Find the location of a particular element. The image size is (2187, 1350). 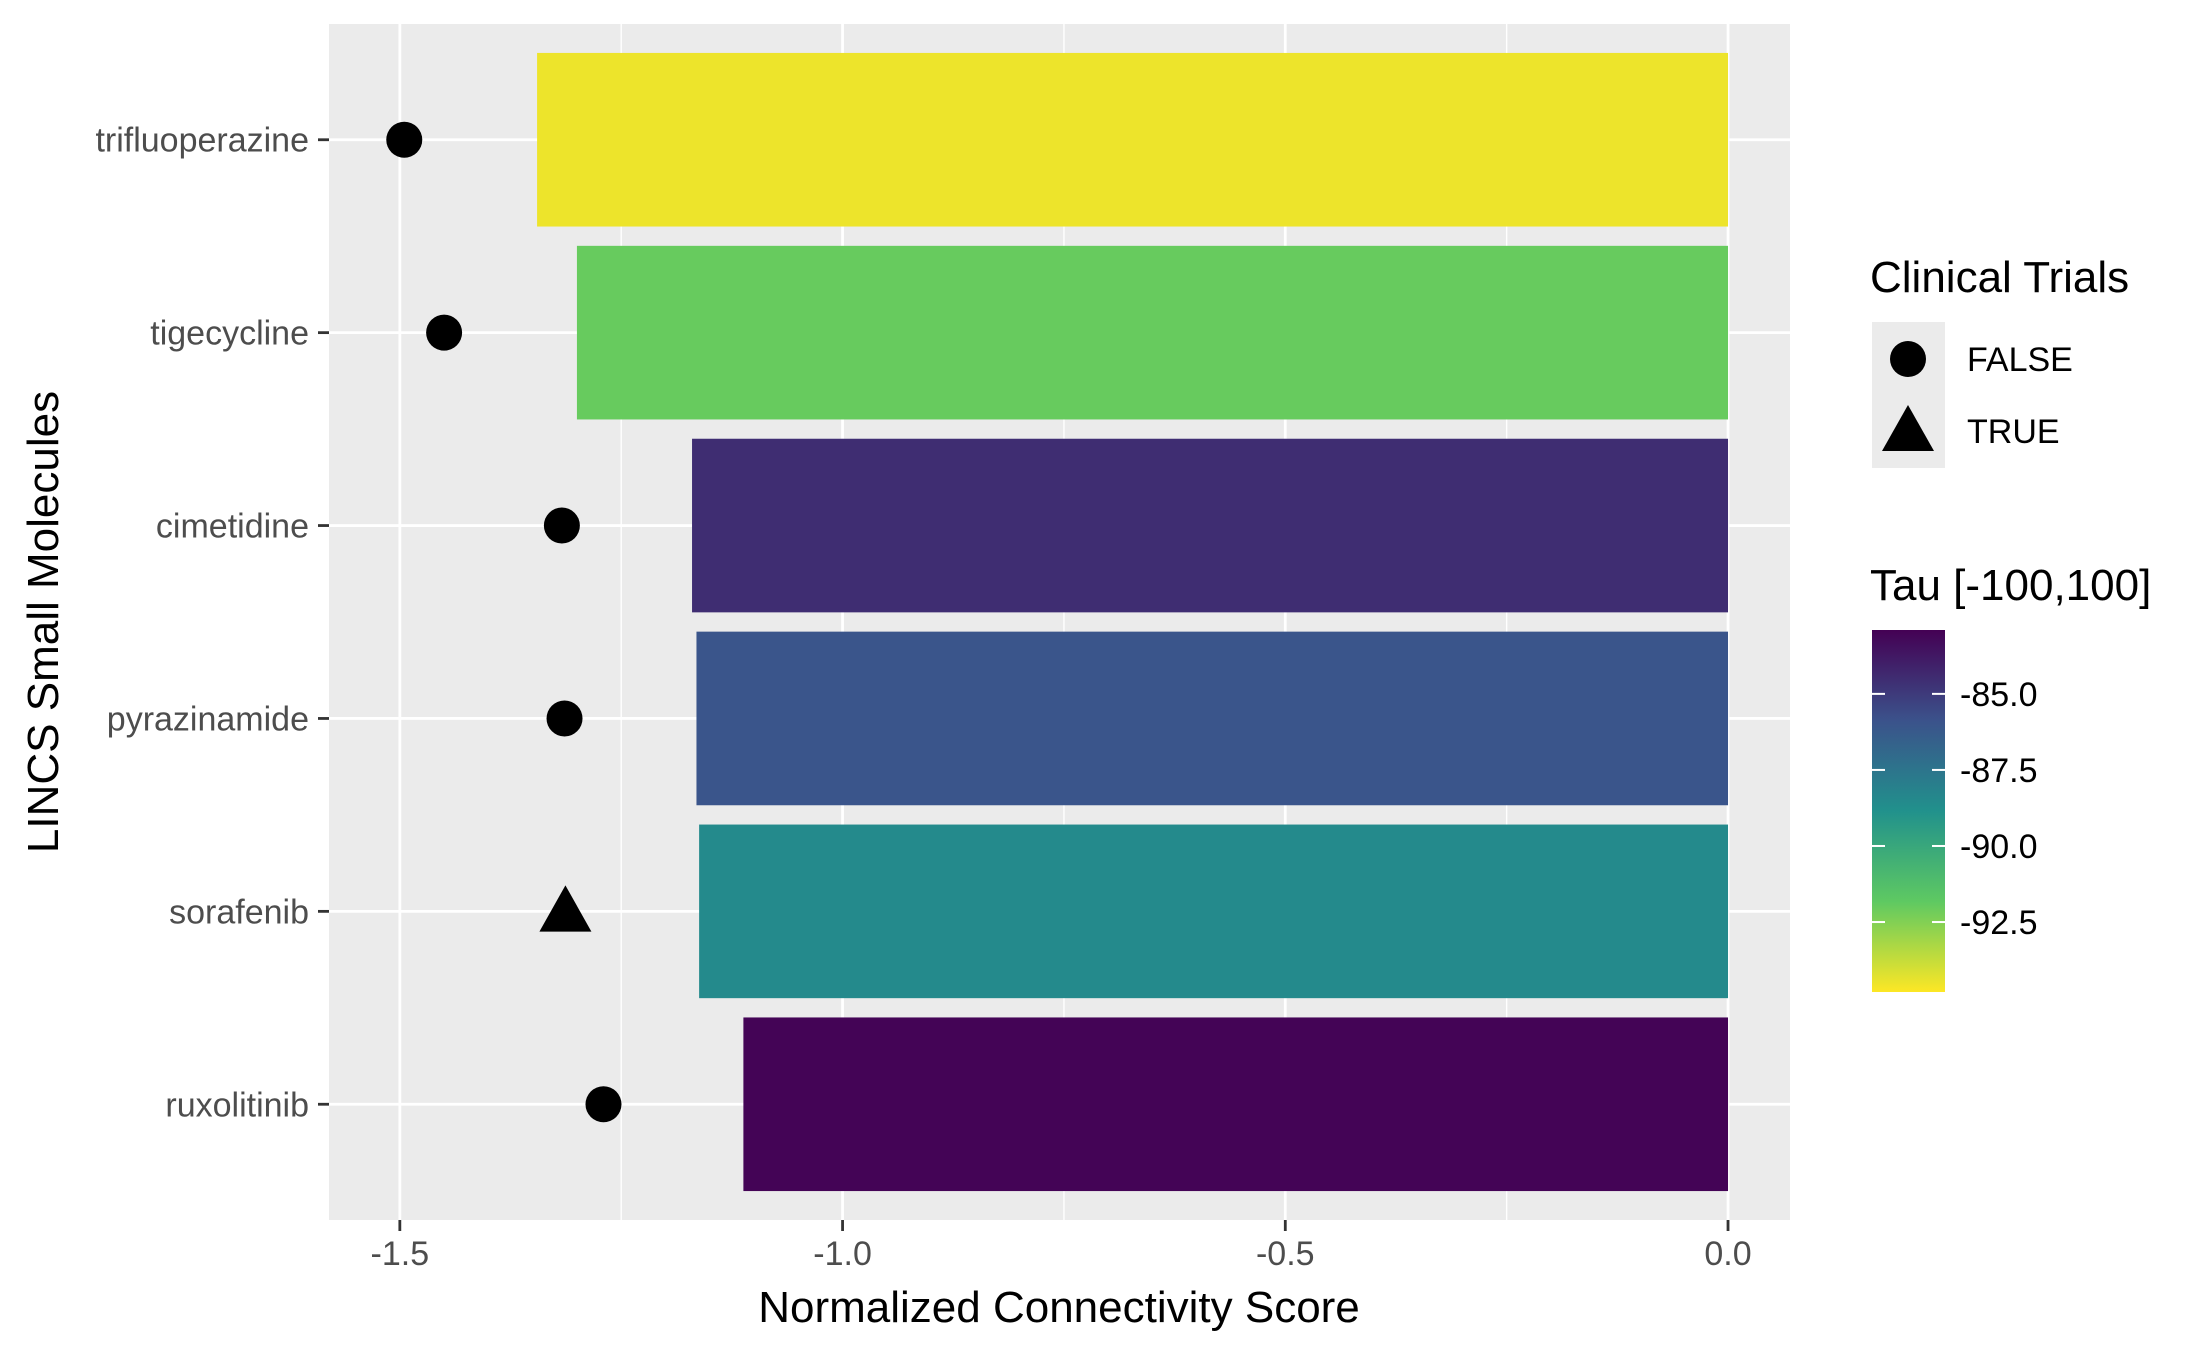

point-circle-pyrazinamide is located at coordinates (564, 718).